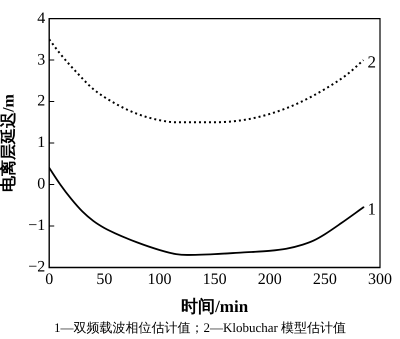 The height and width of the screenshot is (339, 400). Describe the element at coordinates (41, 59) in the screenshot. I see `y-tick-label: 3` at that location.